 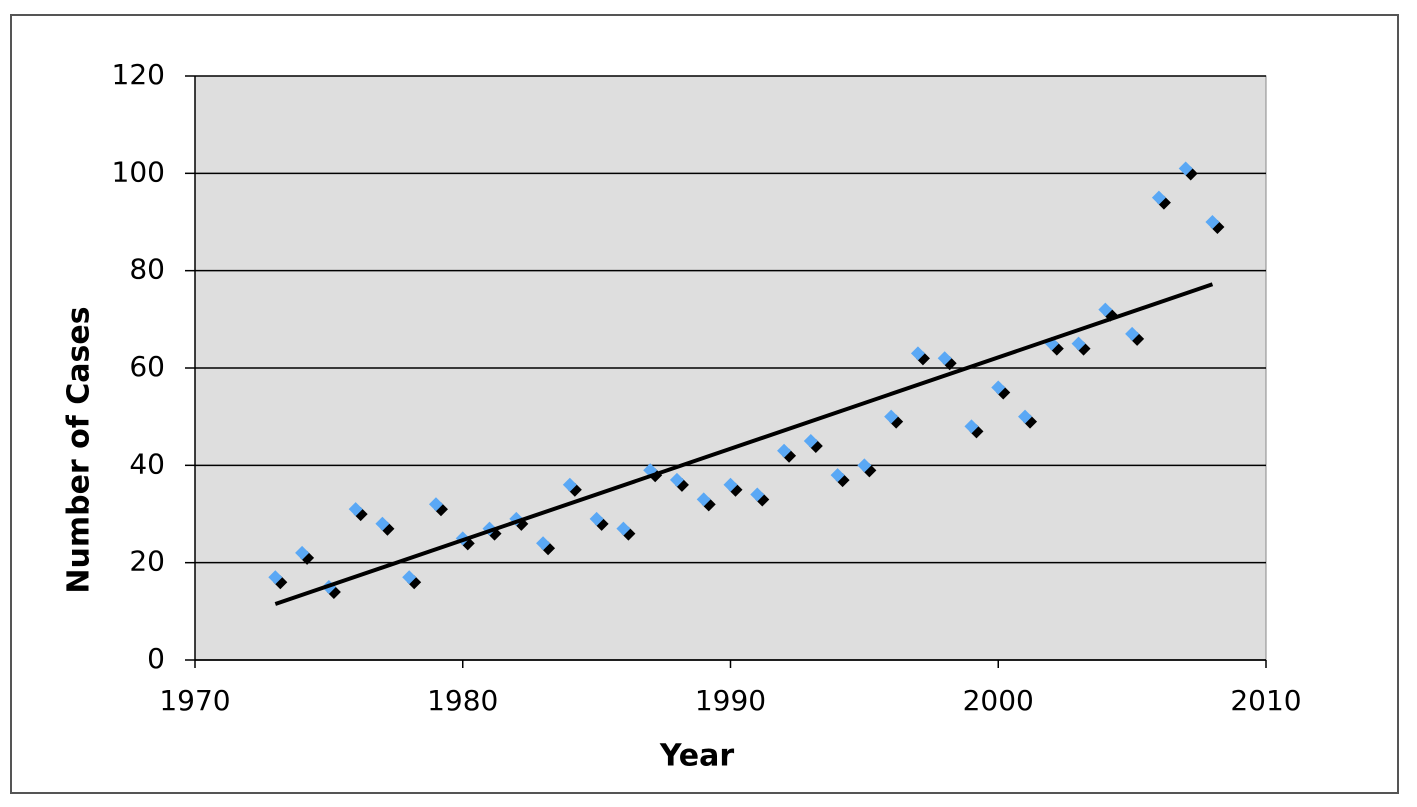 What do you see at coordinates (730, 700) in the screenshot?
I see `x-tick-label: 1990` at bounding box center [730, 700].